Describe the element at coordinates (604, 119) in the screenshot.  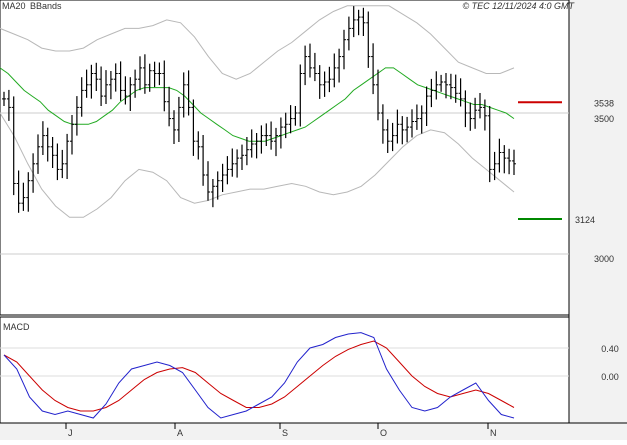
I see `y-tick-3500: 3500` at that location.